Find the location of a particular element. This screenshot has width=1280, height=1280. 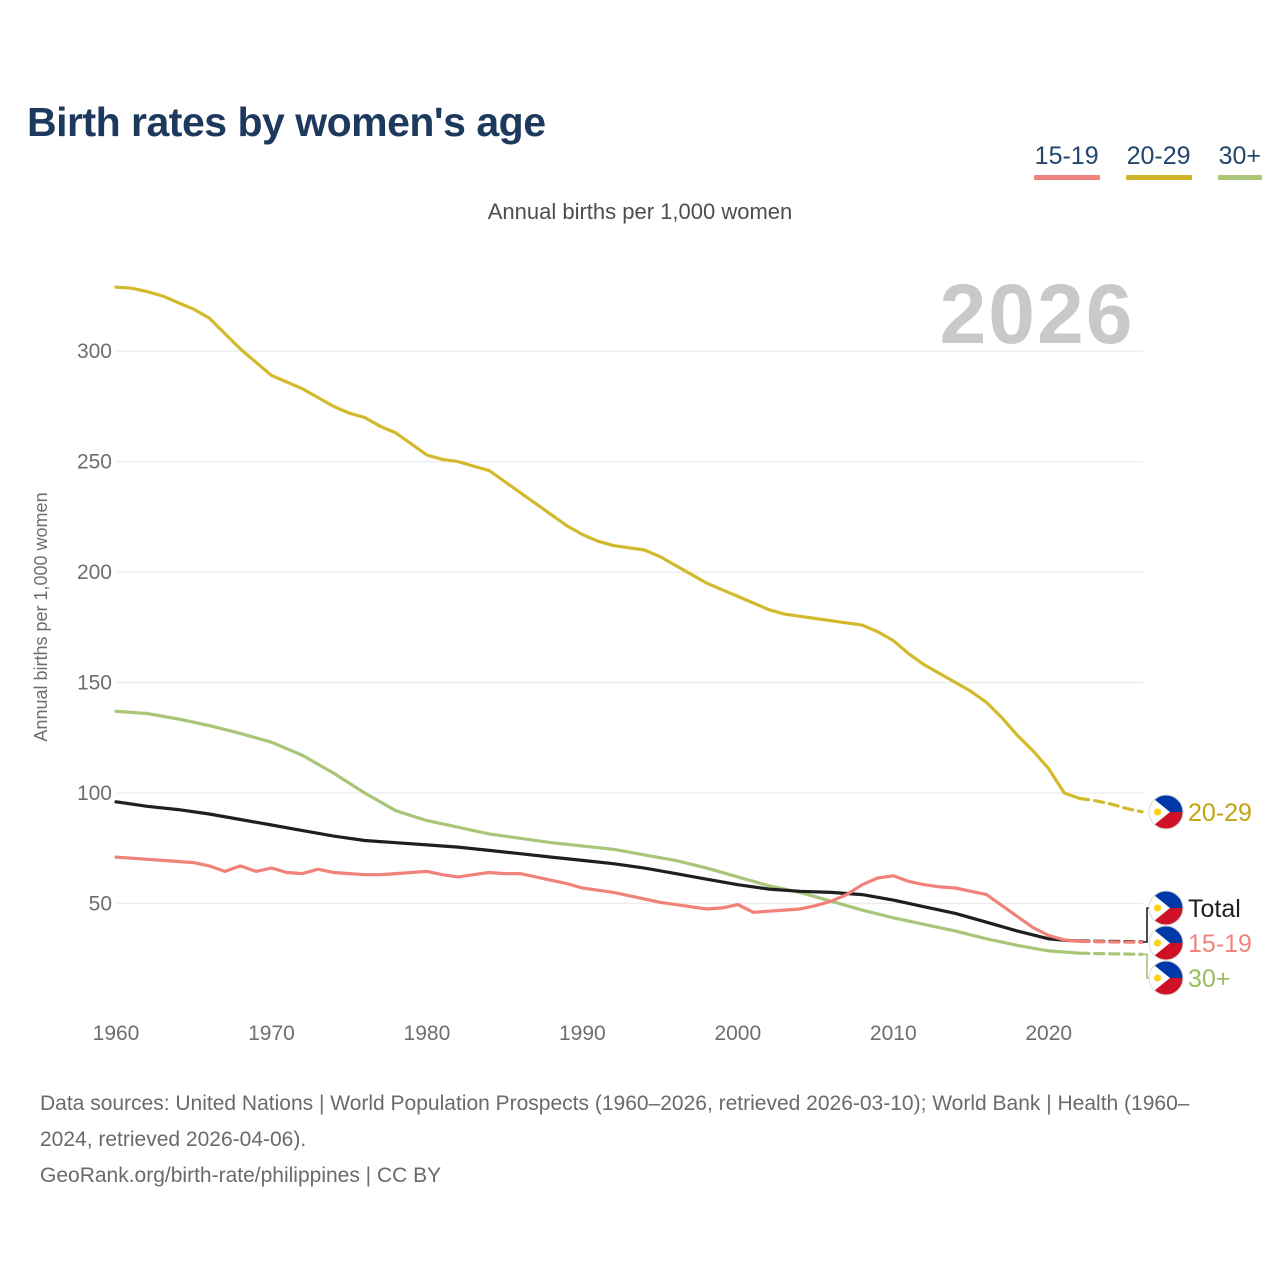

x-tick-label: 1960 is located at coordinates (116, 1033).